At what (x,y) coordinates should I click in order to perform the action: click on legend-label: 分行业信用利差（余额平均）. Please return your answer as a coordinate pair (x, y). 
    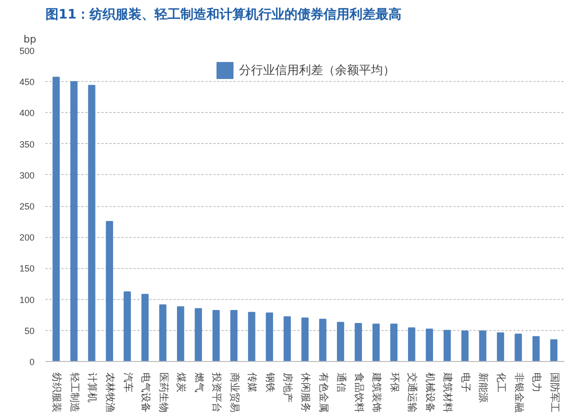
    Looking at the image, I should click on (317, 70).